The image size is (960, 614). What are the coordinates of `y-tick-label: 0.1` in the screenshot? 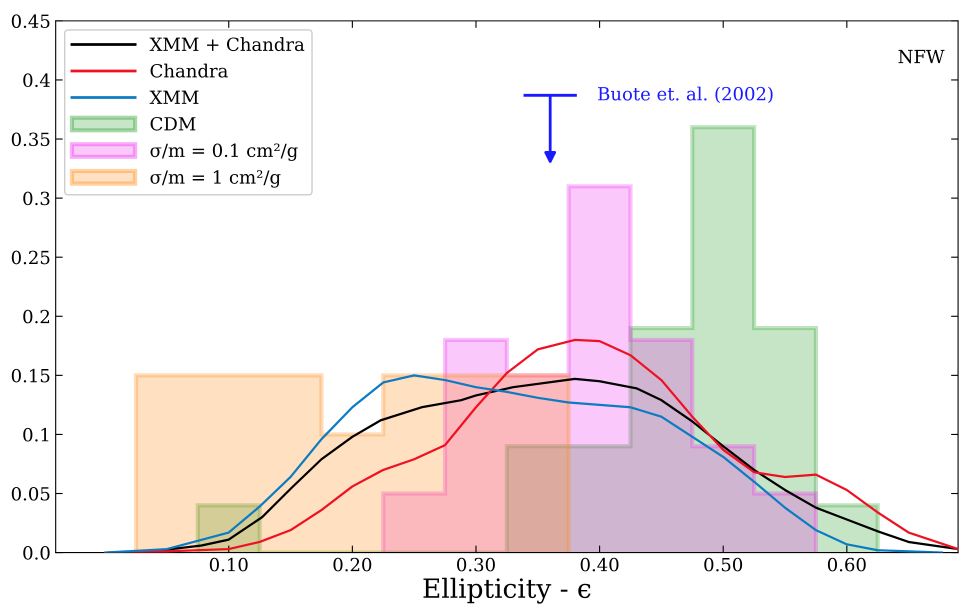 It's located at (35, 435).